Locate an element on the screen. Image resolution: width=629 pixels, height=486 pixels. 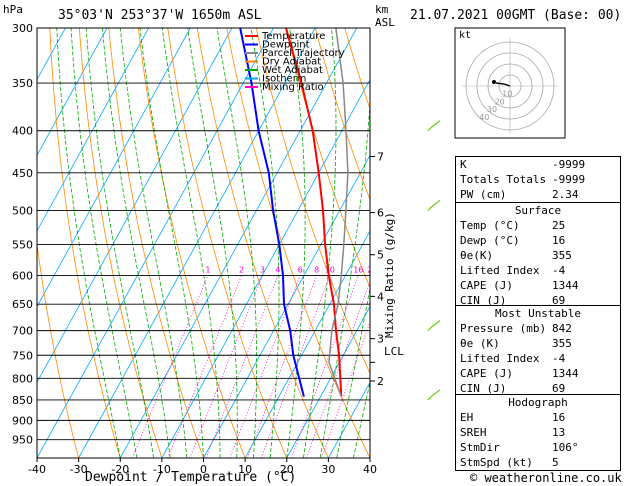
pressure-tick-label: 400 is located at coordinates (22, 131).